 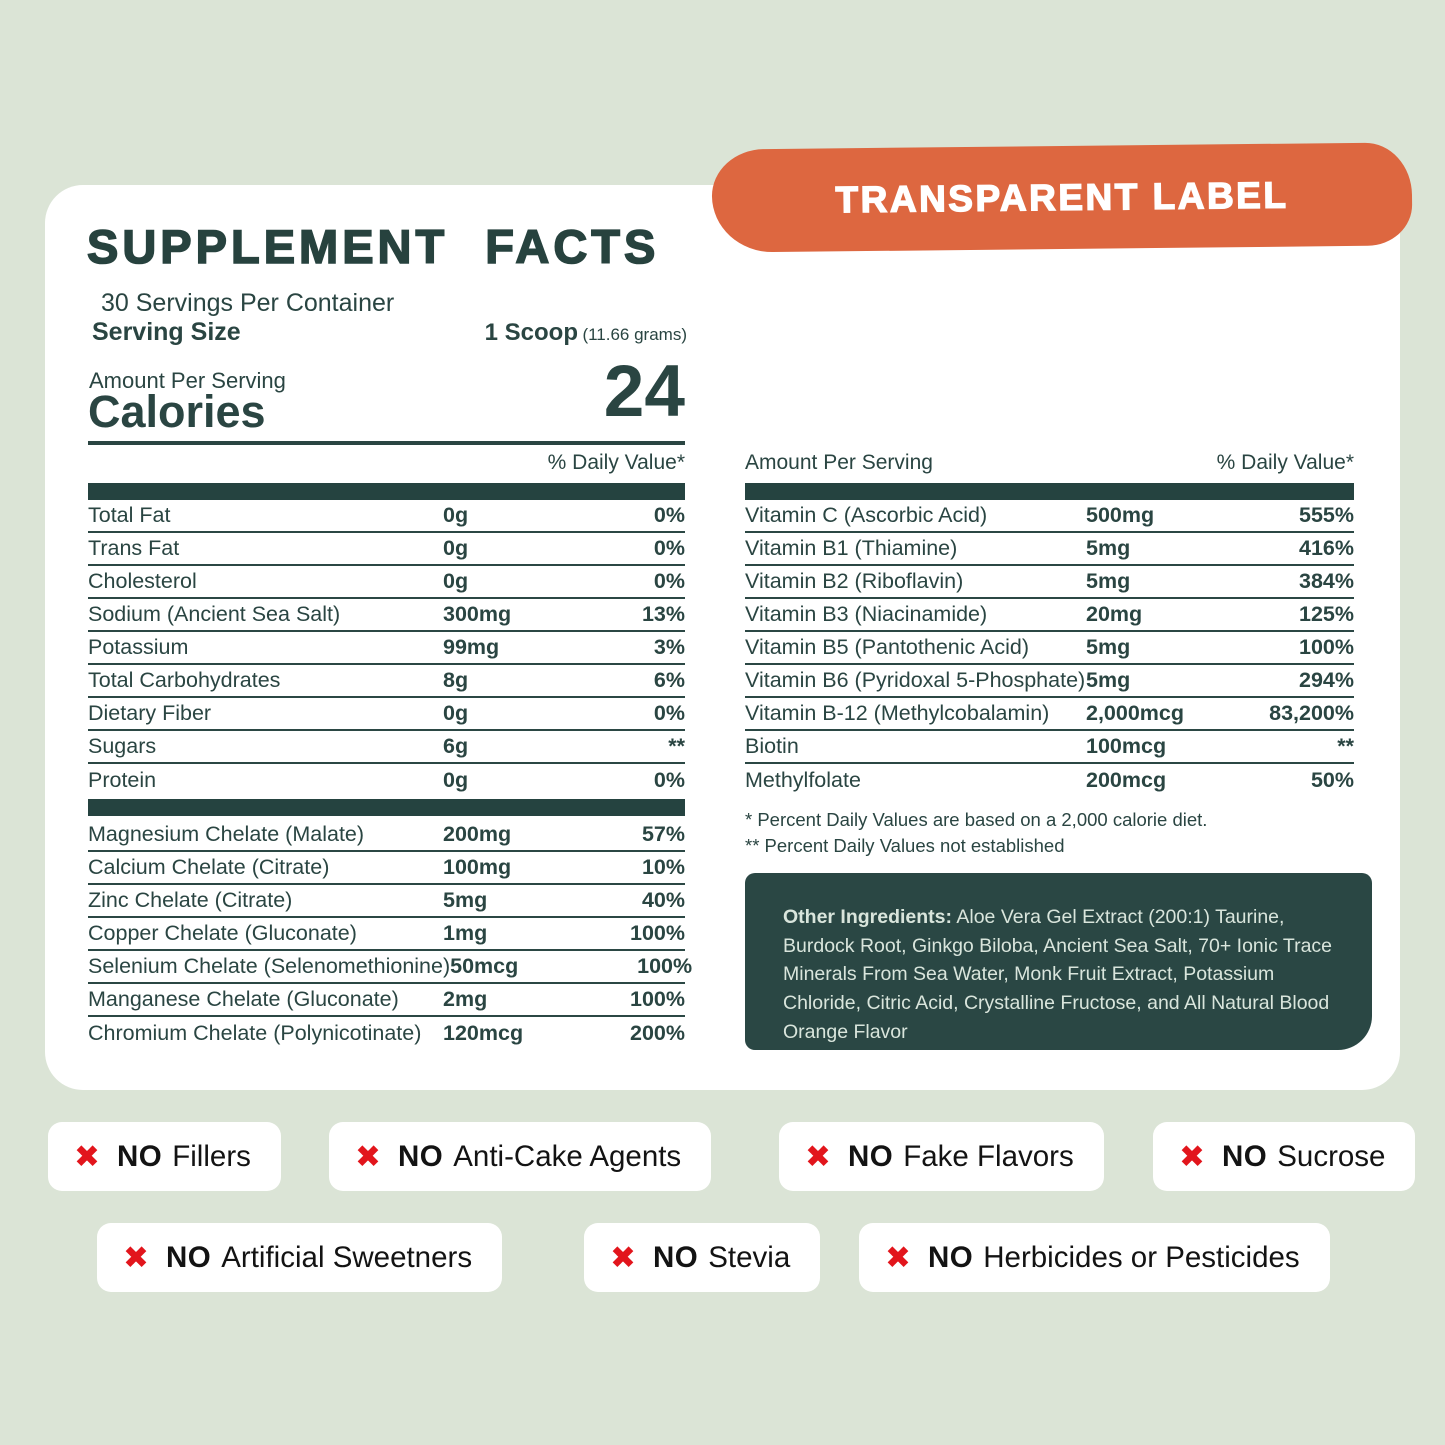 What do you see at coordinates (702, 1257) in the screenshot?
I see `no-badge: ✖ NO Stevia` at bounding box center [702, 1257].